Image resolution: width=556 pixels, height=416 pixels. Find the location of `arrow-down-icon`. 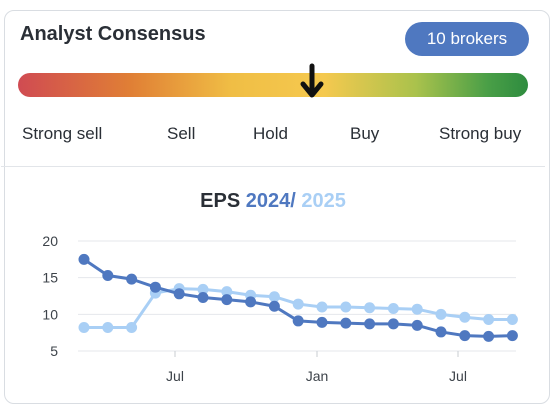

arrow-down-icon is located at coordinates (312, 80).